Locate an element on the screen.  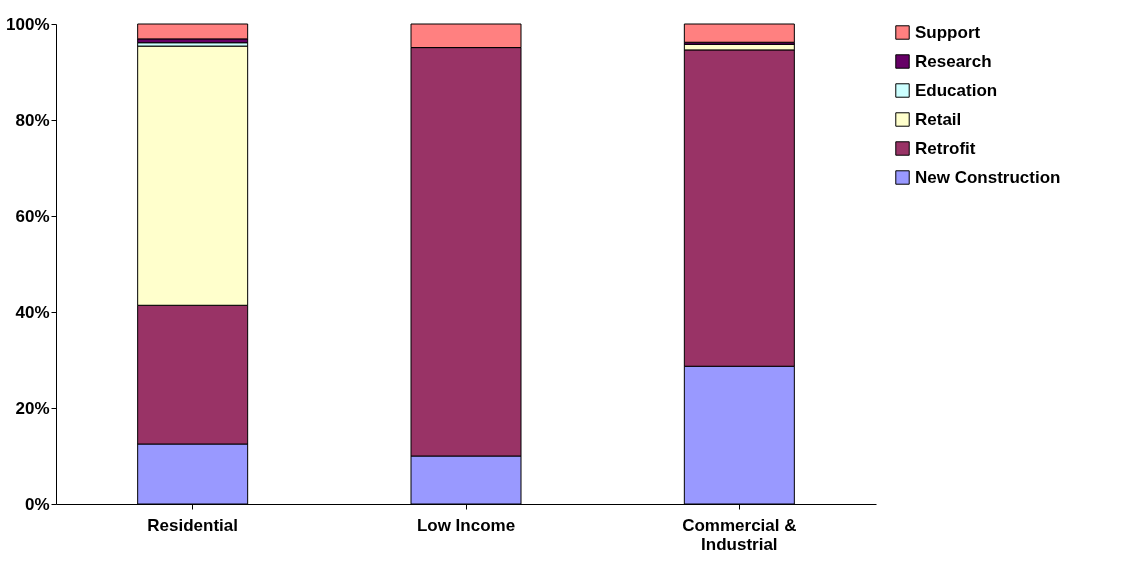
legend-label: Support is located at coordinates (948, 32).